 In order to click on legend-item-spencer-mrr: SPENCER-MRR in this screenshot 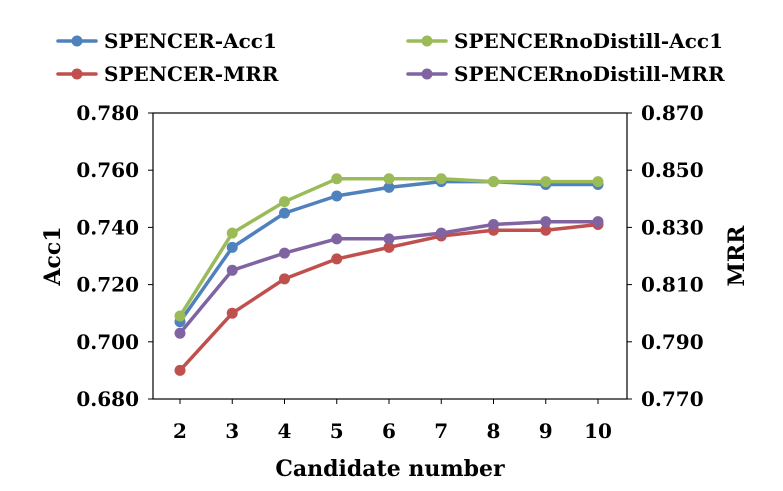, I will do `click(167, 74)`.